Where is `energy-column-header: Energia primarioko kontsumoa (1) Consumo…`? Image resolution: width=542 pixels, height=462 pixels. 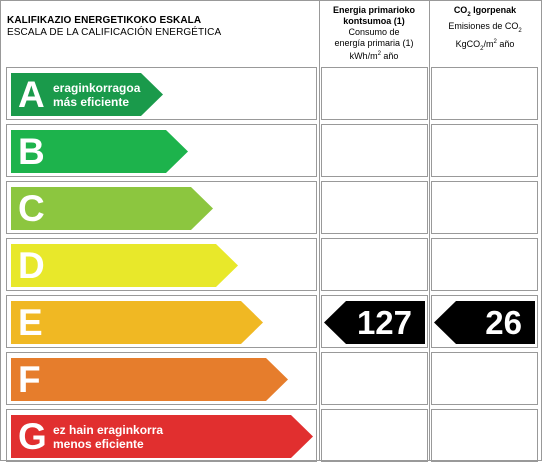 energy-column-header: Energia primarioko kontsumoa (1) Consumo… is located at coordinates (374, 34).